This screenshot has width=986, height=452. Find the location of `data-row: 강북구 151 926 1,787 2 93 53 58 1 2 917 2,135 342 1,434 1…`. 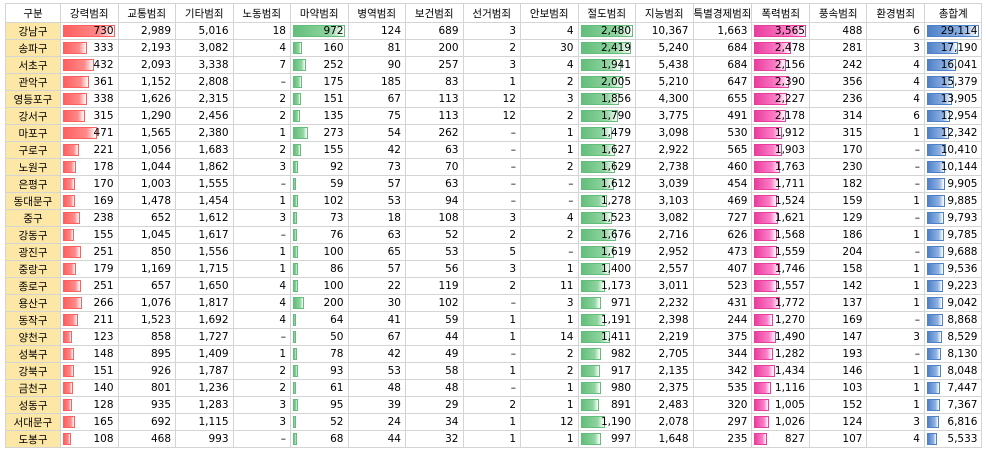

data-row: 강북구 151 926 1,787 2 93 53 58 1 2 917 2,135 342 1,434 1… is located at coordinates (494, 371).